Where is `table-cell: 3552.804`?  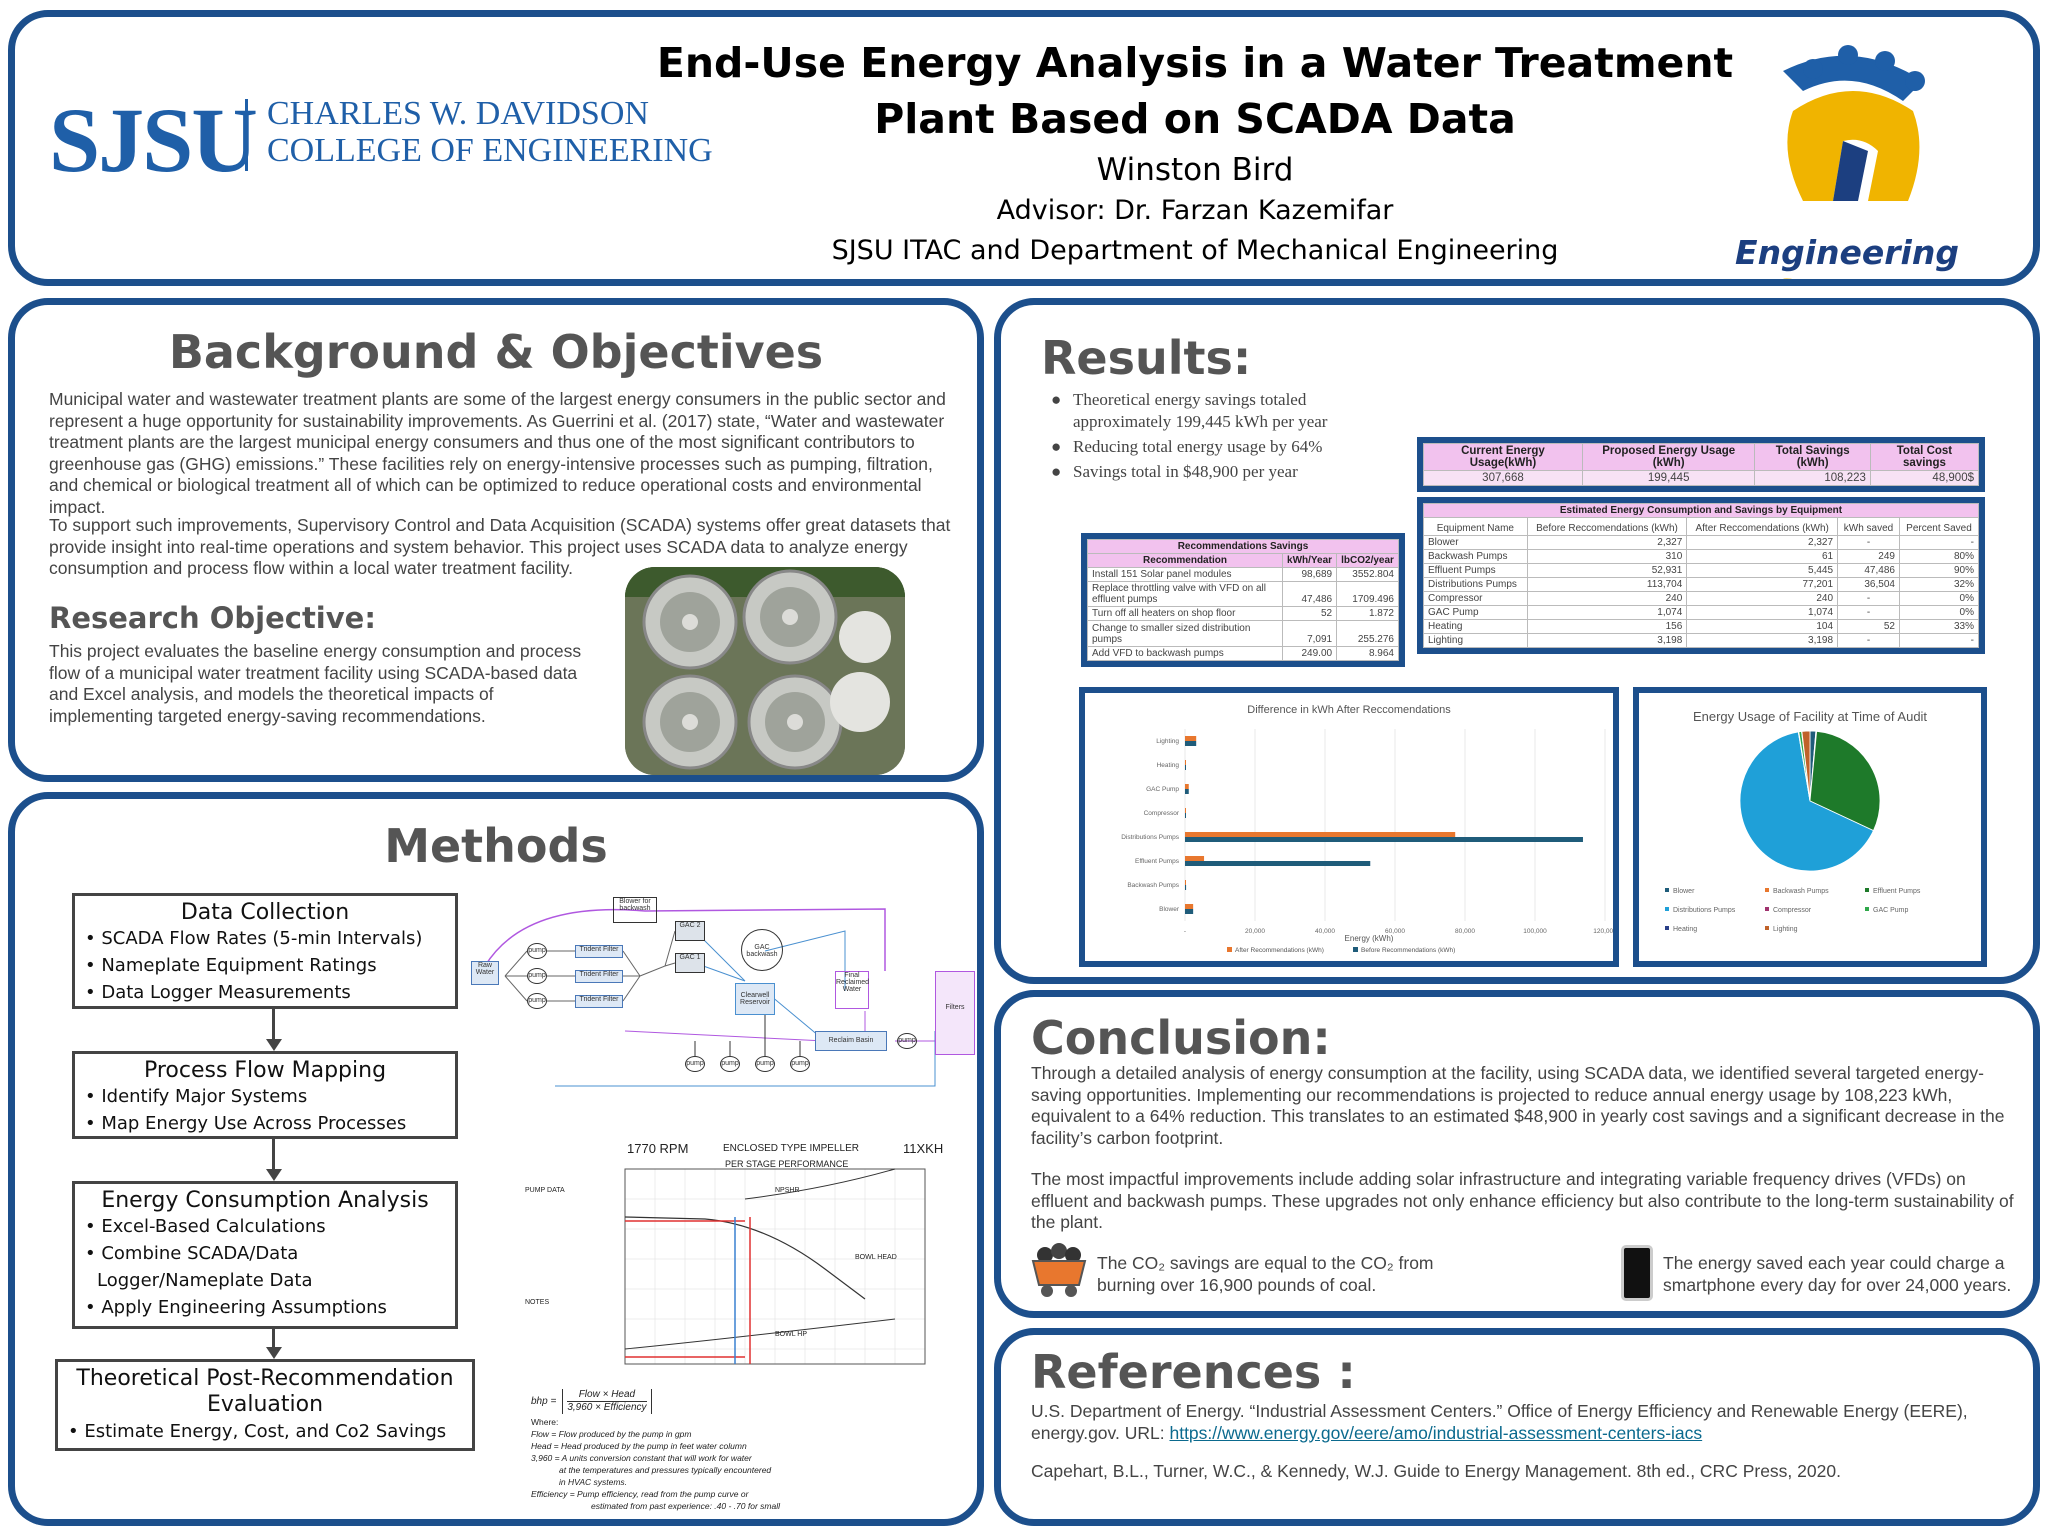 table-cell: 3552.804 is located at coordinates (1367, 574).